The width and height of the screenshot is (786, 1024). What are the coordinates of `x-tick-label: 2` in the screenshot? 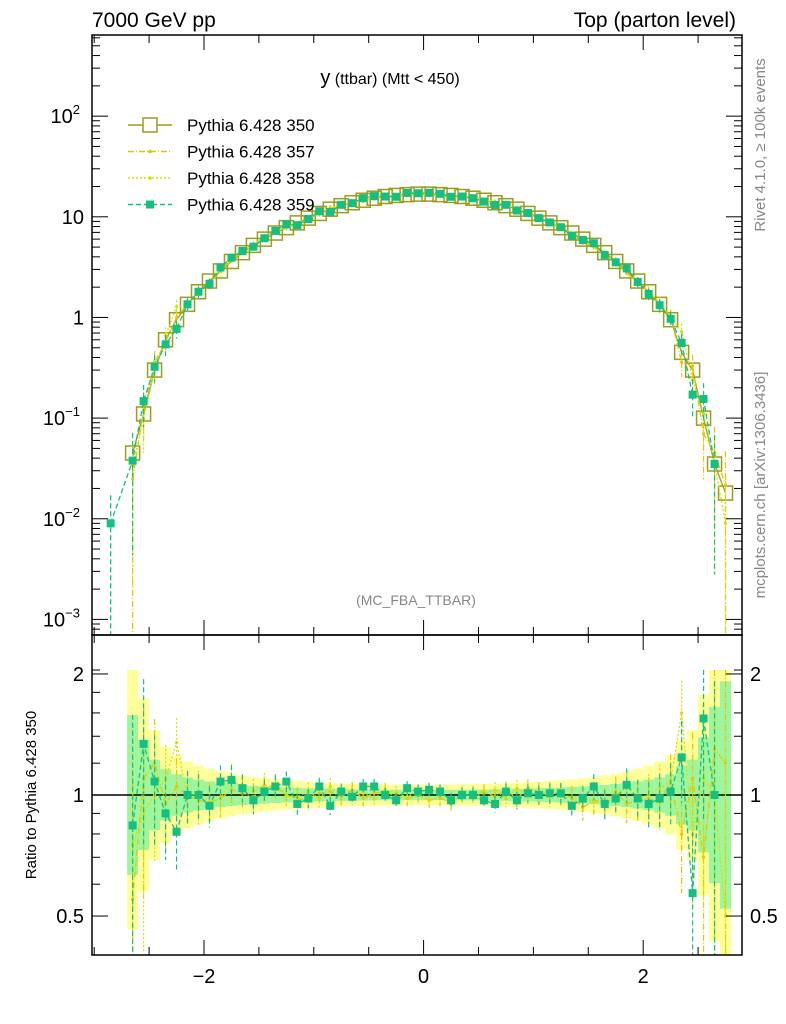 It's located at (643, 977).